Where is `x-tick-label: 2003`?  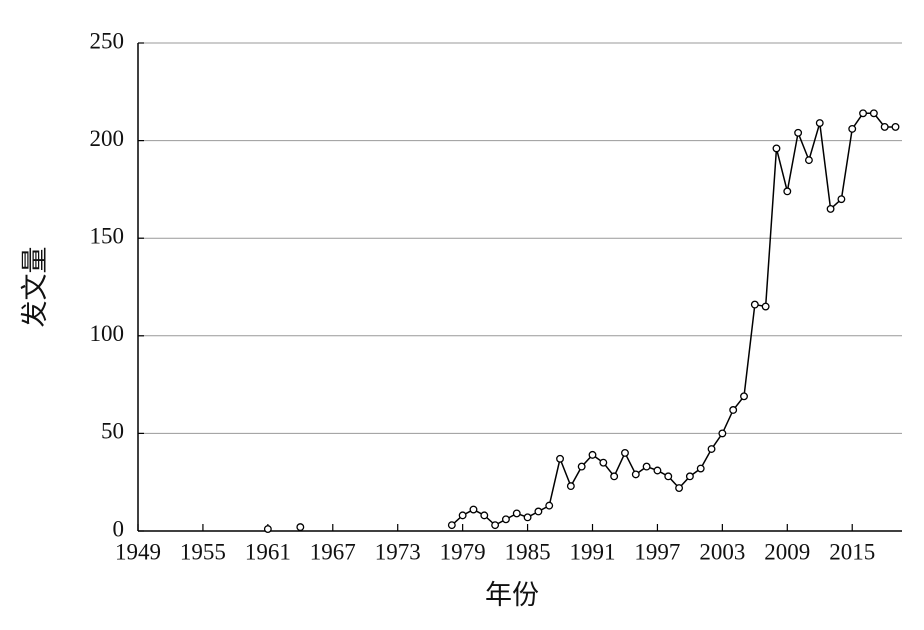
x-tick-label: 2003 is located at coordinates (722, 551).